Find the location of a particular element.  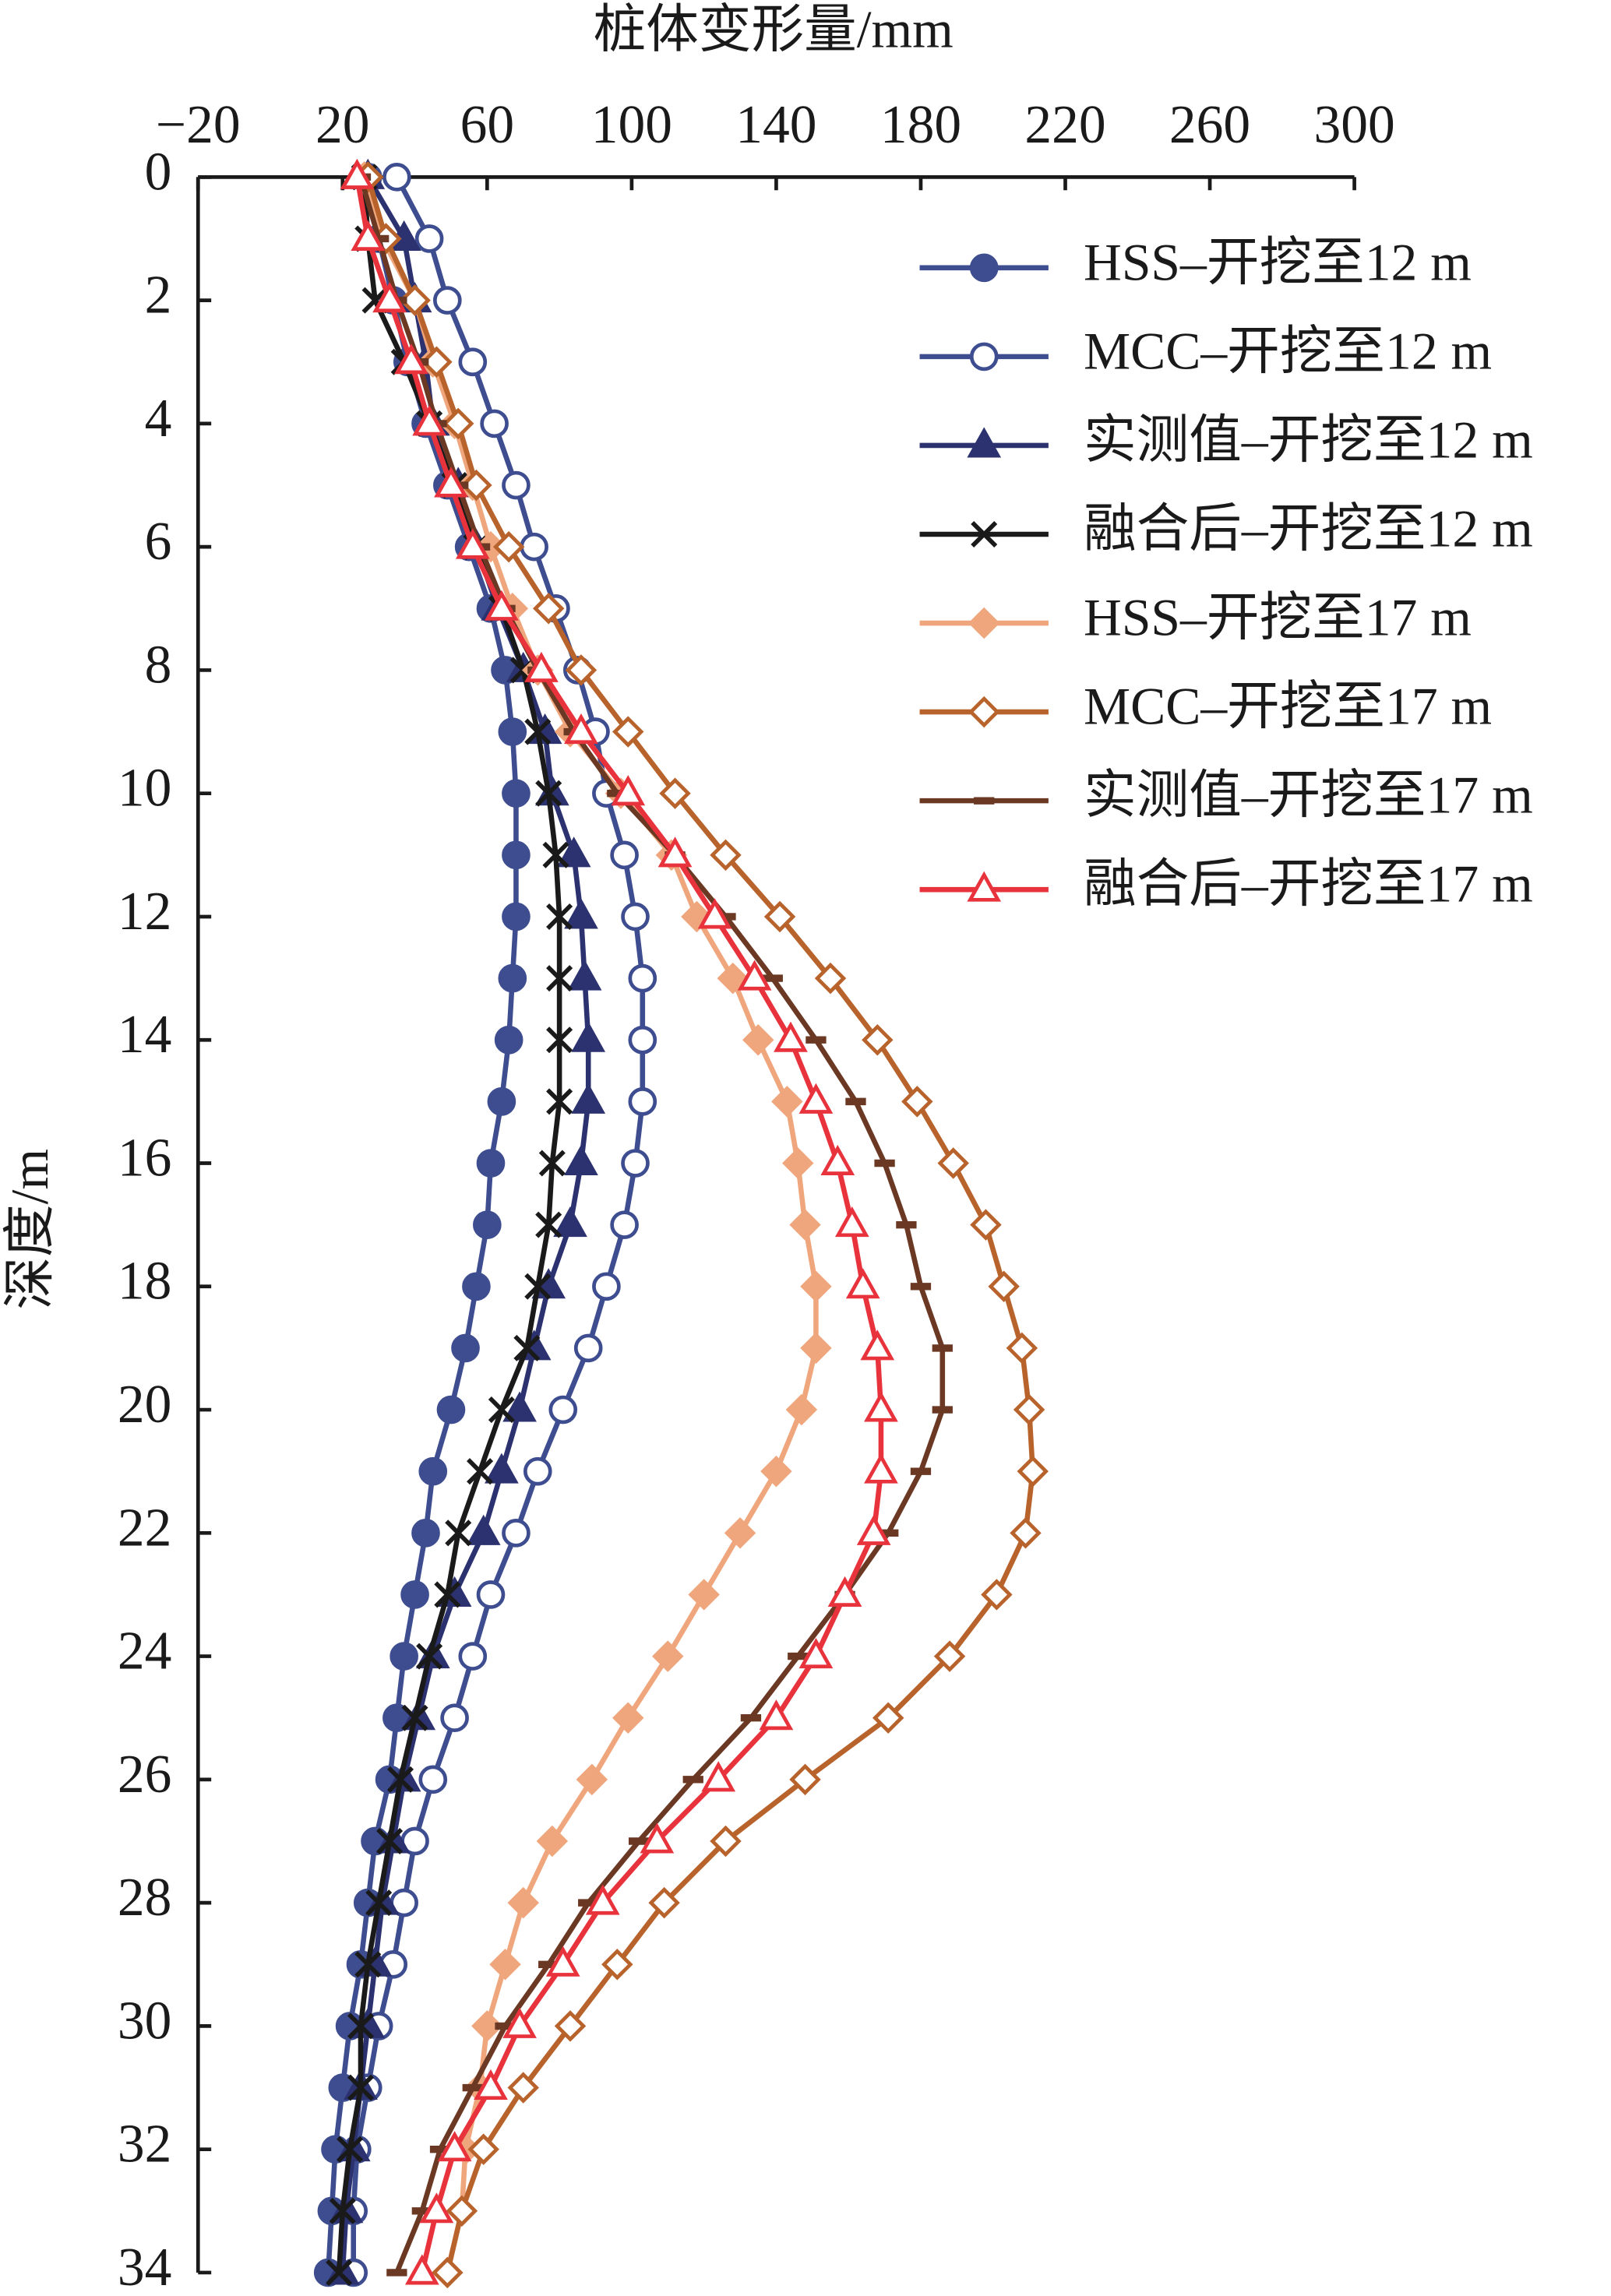

legend-label: HSS–开挖至12 m is located at coordinates (1278, 262).